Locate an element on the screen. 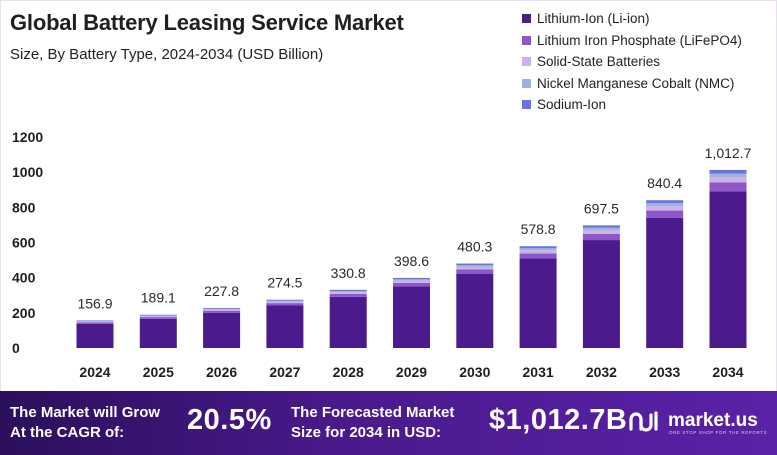 This screenshot has width=777, height=455. bar-total-label: 1,012.7 is located at coordinates (728, 153).